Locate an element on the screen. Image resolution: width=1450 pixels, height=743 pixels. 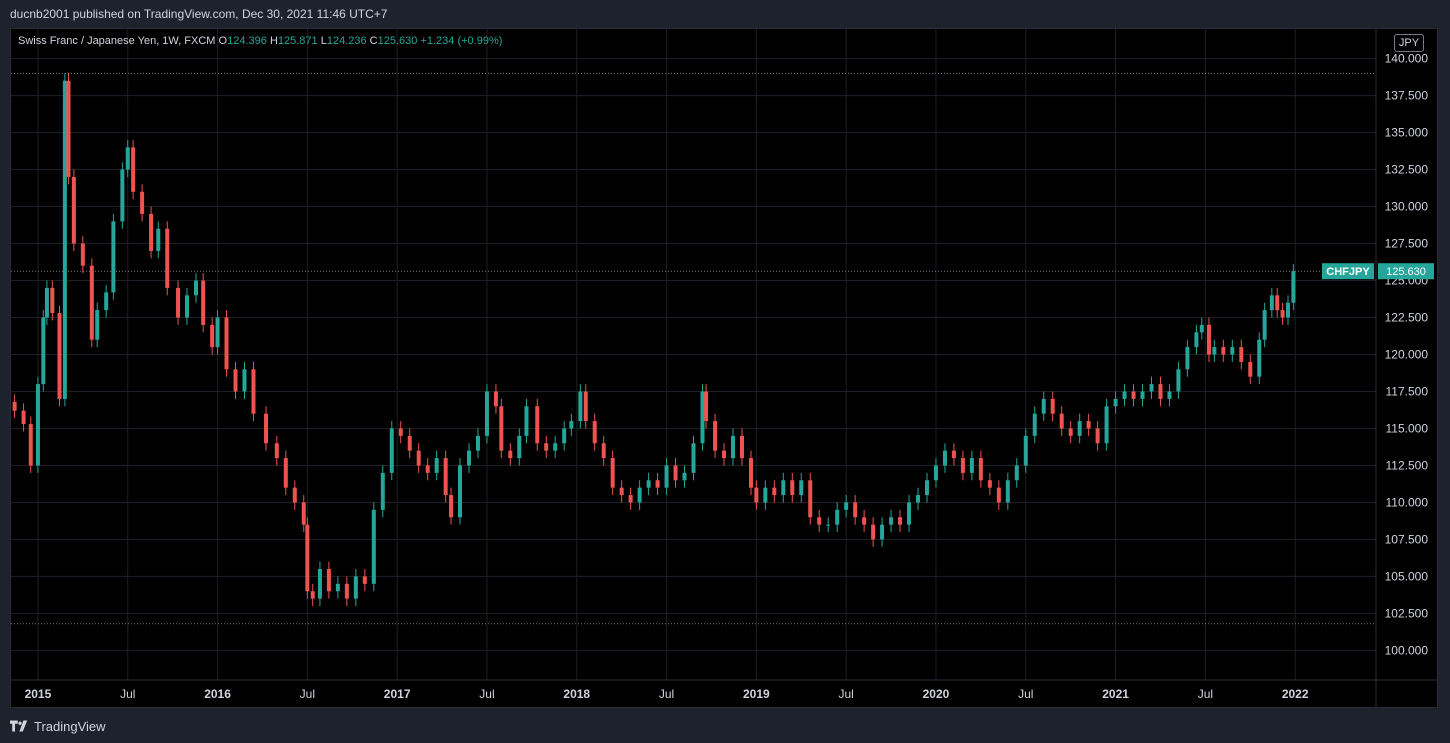
price-tag-text: 125.630 is located at coordinates (1406, 272).